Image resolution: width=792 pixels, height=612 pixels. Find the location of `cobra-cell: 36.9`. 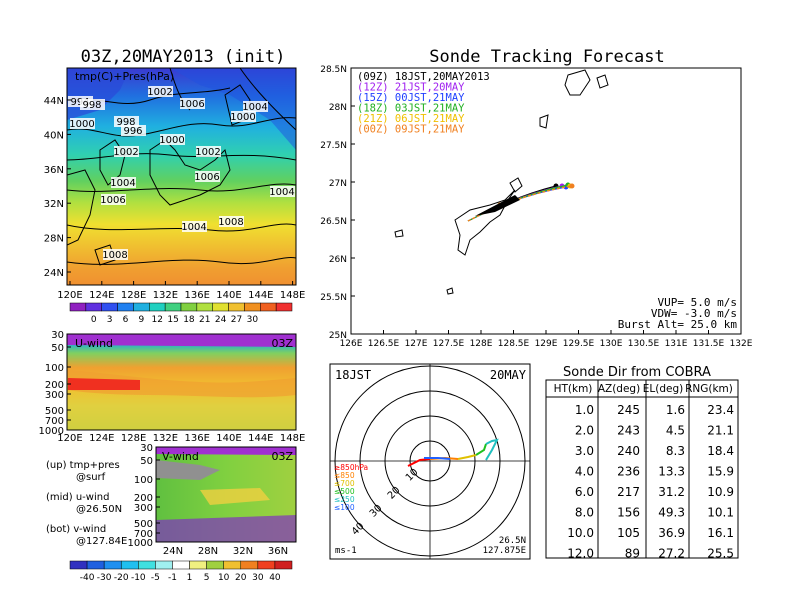

cobra-cell: 36.9 is located at coordinates (671, 533).